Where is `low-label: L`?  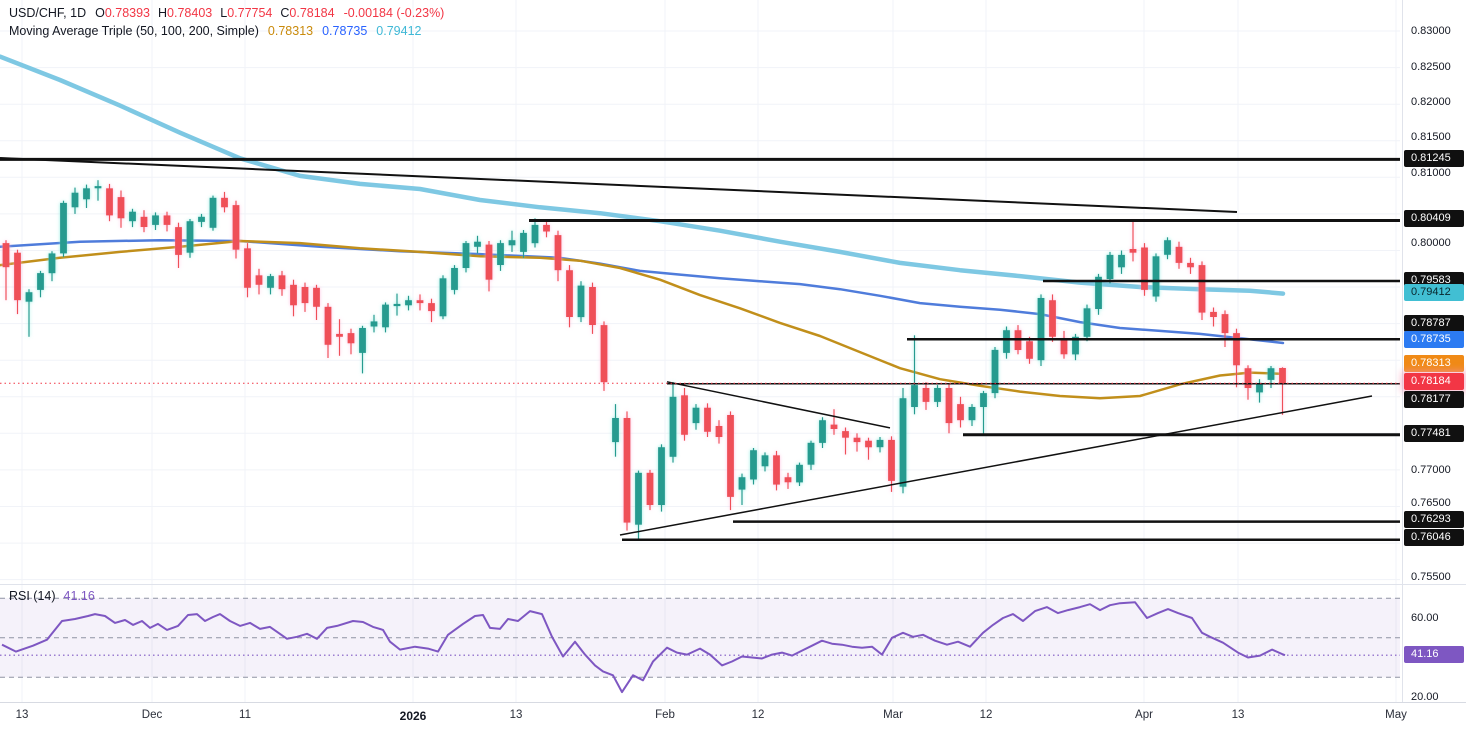
low-label: L is located at coordinates (224, 13).